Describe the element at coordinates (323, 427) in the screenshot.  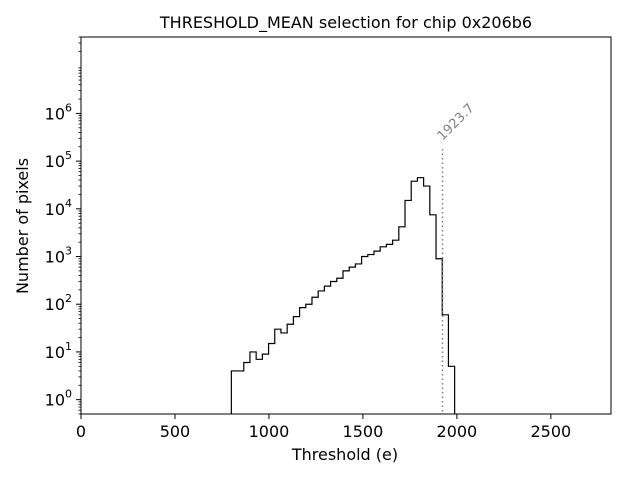
I see `x-axis: 0 500 1000 1500 2000 2500` at that location.